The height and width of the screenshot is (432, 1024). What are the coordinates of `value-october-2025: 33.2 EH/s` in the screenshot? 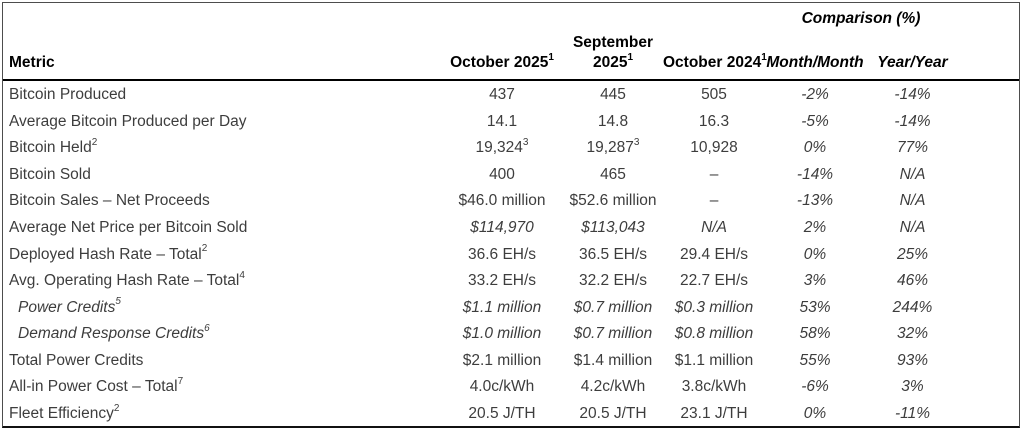 It's located at (502, 281).